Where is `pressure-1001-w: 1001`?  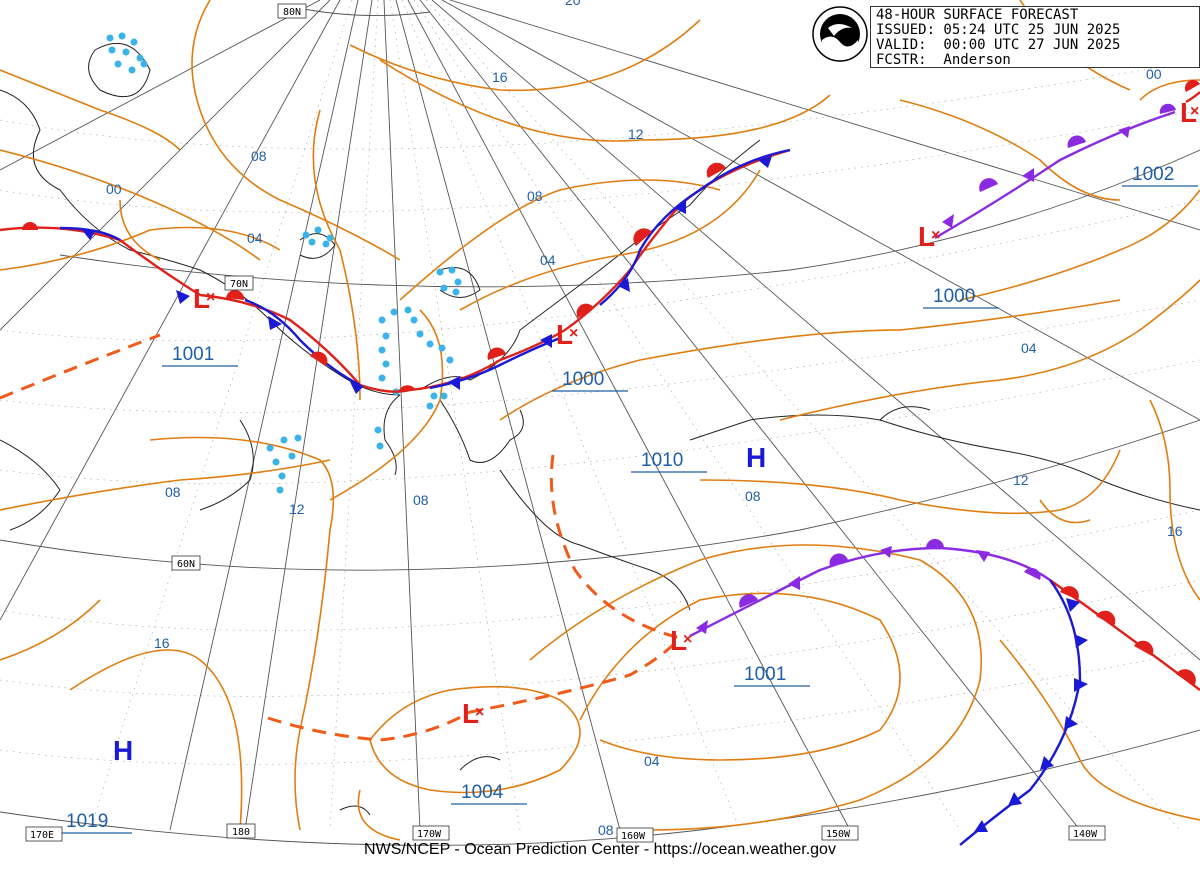
pressure-1001-w: 1001 is located at coordinates (193, 354).